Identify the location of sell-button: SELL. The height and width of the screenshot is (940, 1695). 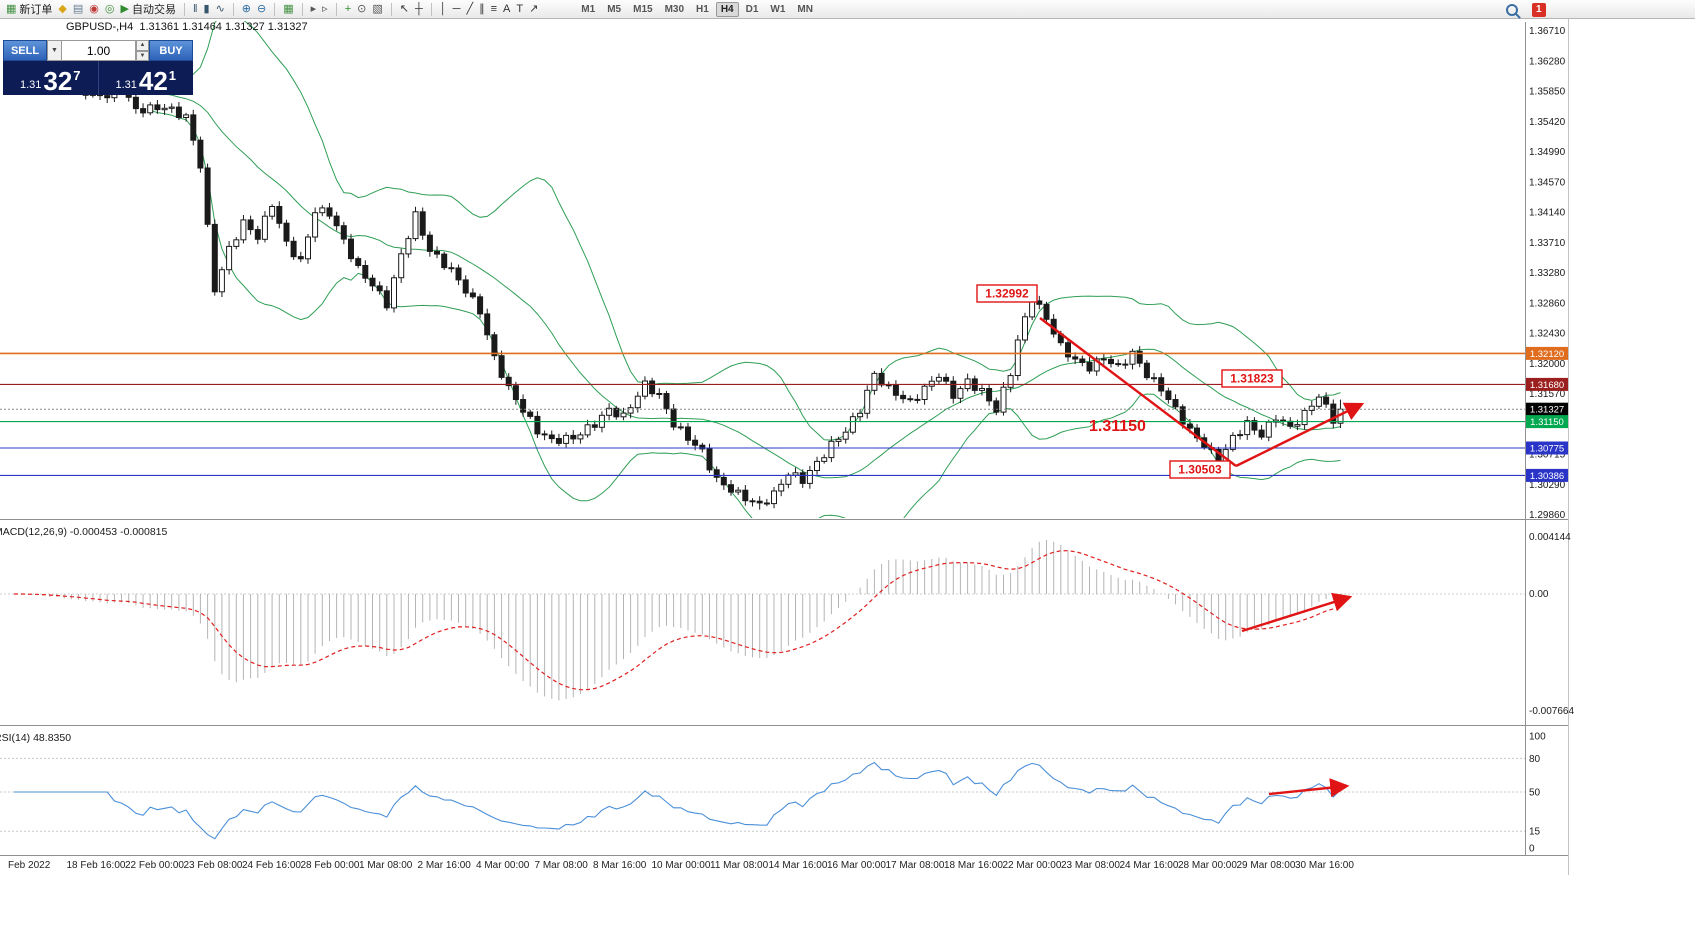
(25, 50).